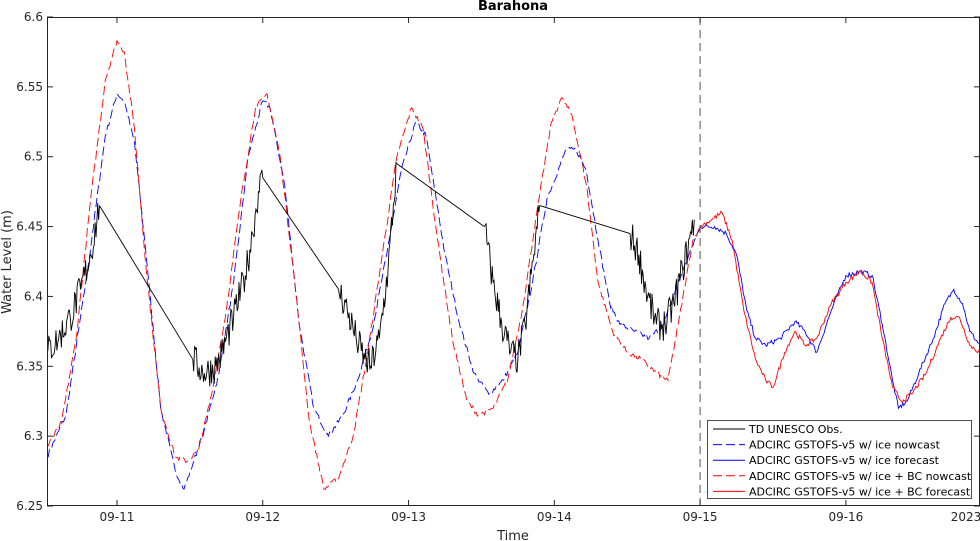 Image resolution: width=980 pixels, height=541 pixels. I want to click on y-tick-label: 6.45, so click(29, 227).